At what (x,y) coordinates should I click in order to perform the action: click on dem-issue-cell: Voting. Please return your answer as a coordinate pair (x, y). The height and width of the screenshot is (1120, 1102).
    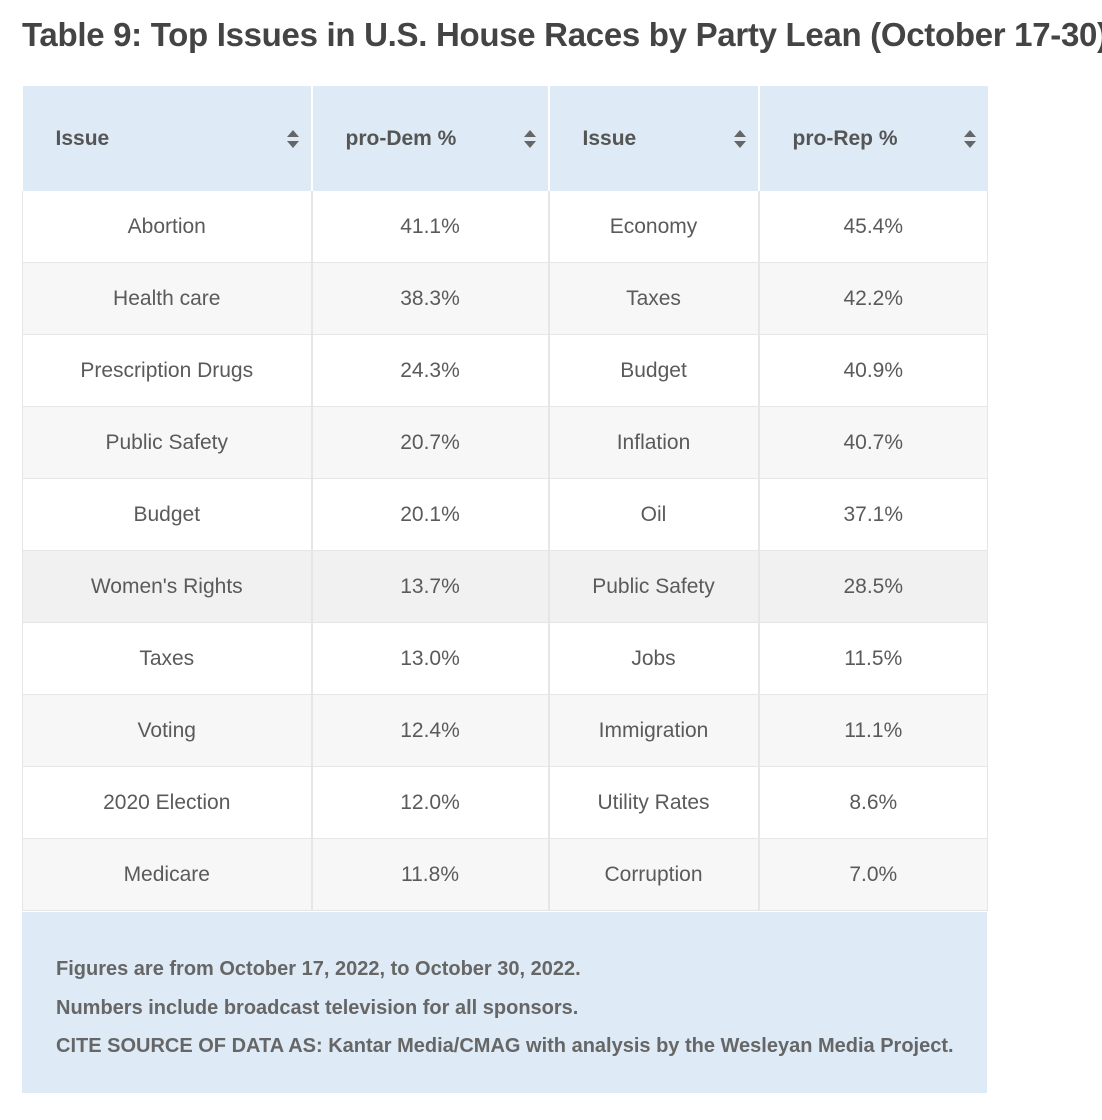
    Looking at the image, I should click on (167, 730).